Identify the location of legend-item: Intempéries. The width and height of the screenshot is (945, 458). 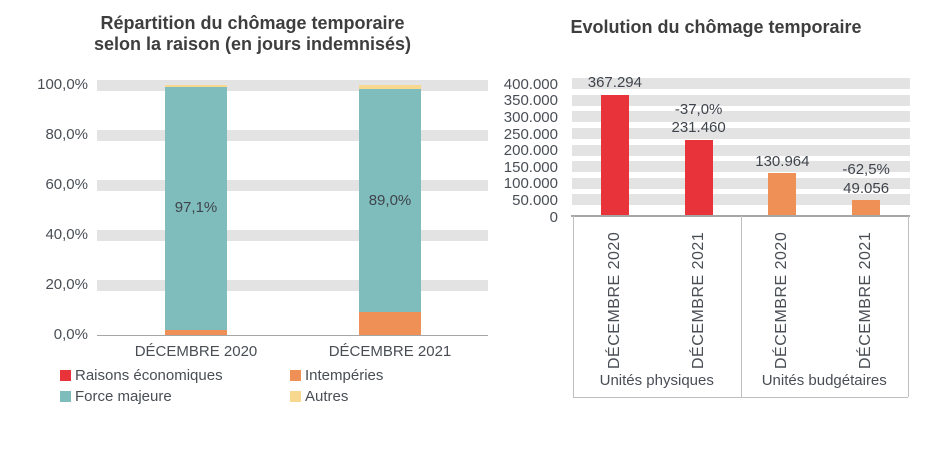
(385, 375).